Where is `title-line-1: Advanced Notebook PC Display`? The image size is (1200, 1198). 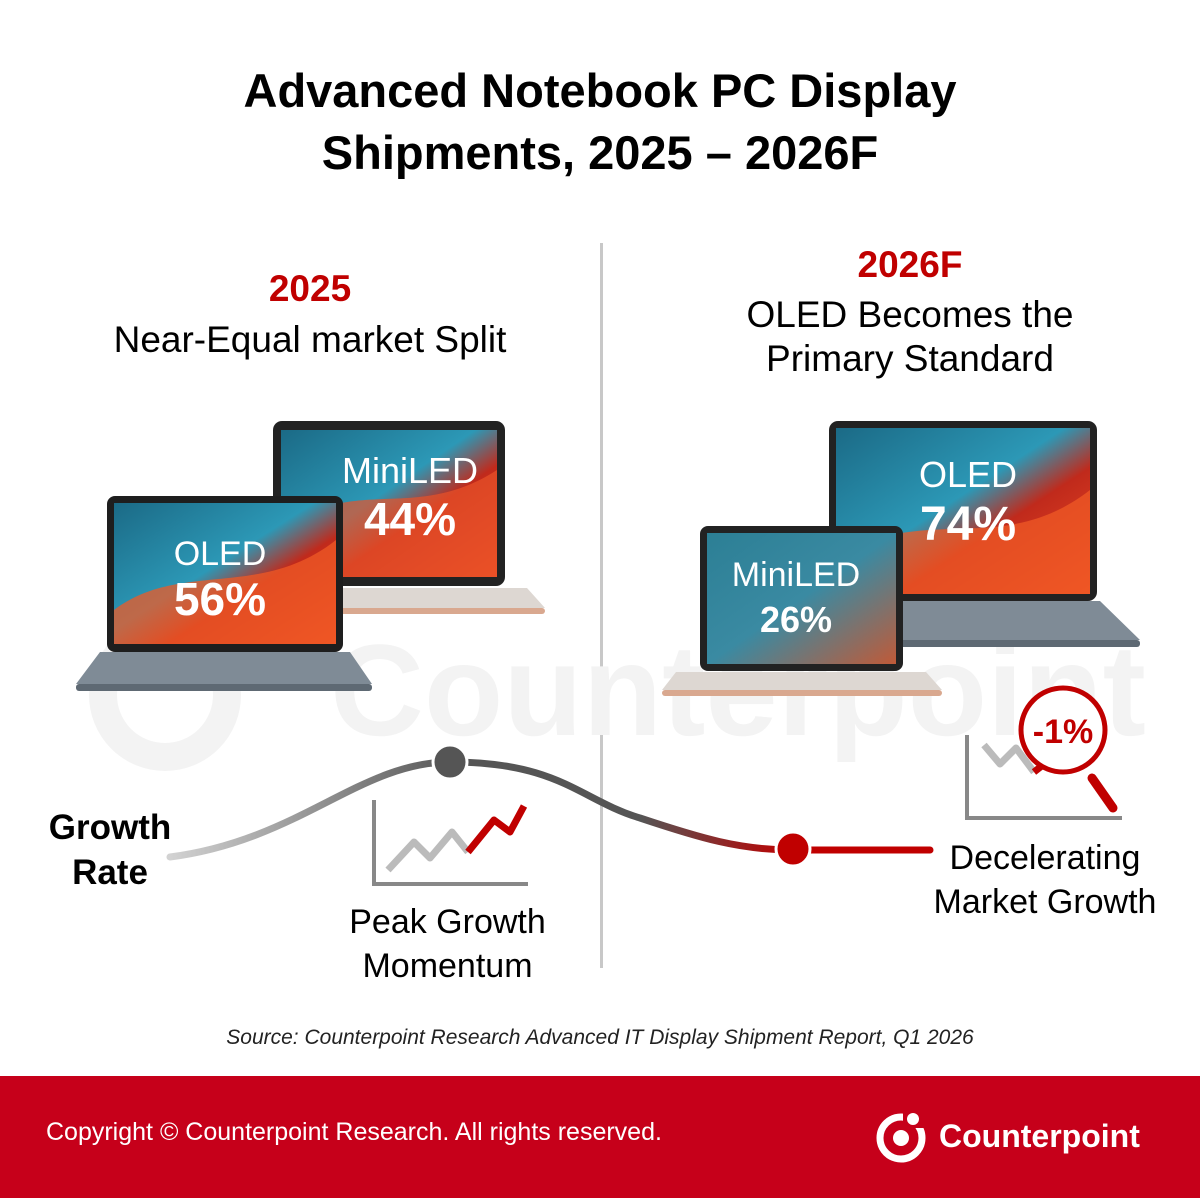
title-line-1: Advanced Notebook PC Display is located at coordinates (600, 90).